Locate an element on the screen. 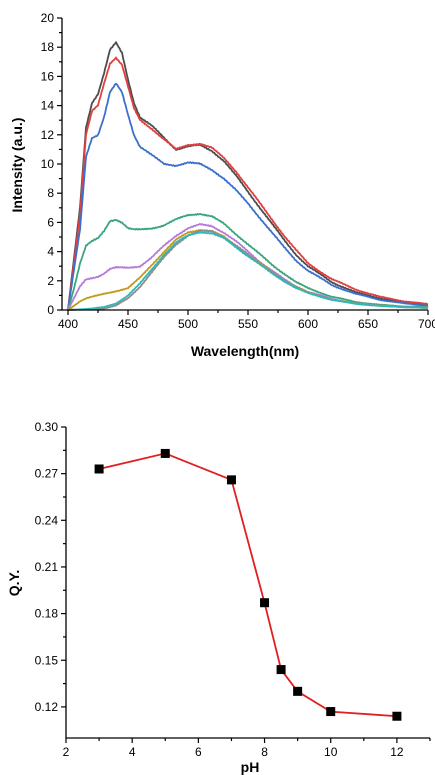 Image resolution: width=435 pixels, height=775 pixels. y-tick-label: 0.30 is located at coordinates (47, 427).